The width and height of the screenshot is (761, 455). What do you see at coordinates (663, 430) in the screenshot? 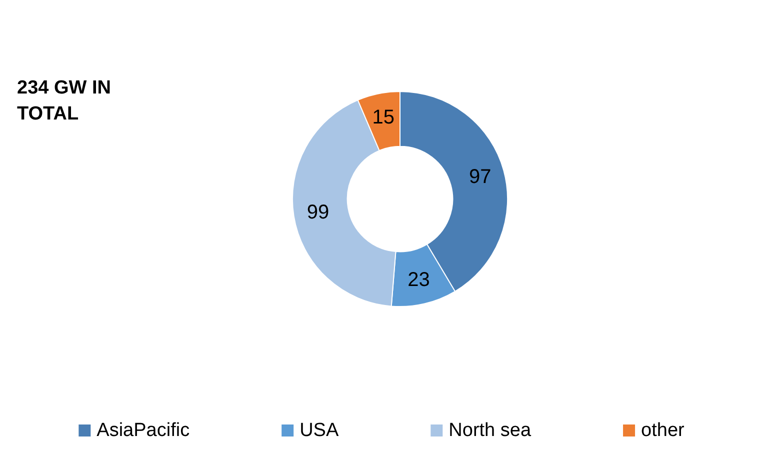
I see `legend-label: other` at bounding box center [663, 430].